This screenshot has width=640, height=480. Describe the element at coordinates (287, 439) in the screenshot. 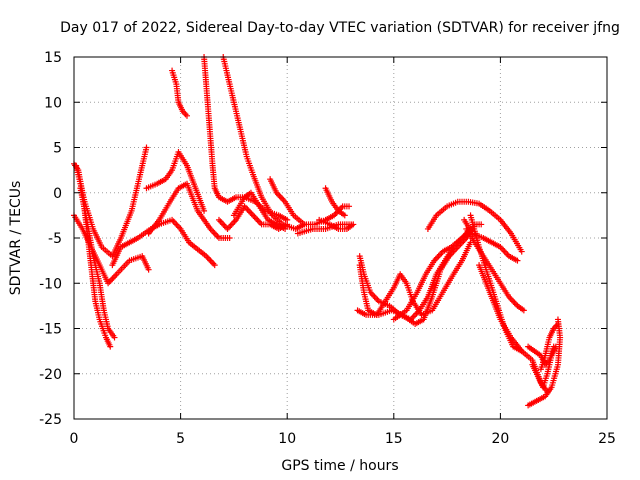

I see `x-tick-label: 10` at that location.